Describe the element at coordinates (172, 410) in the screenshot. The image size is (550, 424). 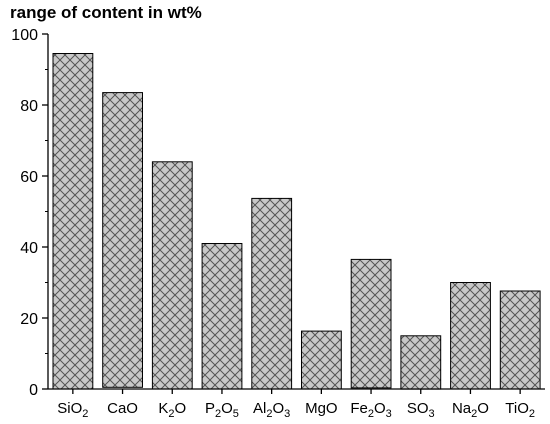
I see `x-tick-label: K2O` at that location.